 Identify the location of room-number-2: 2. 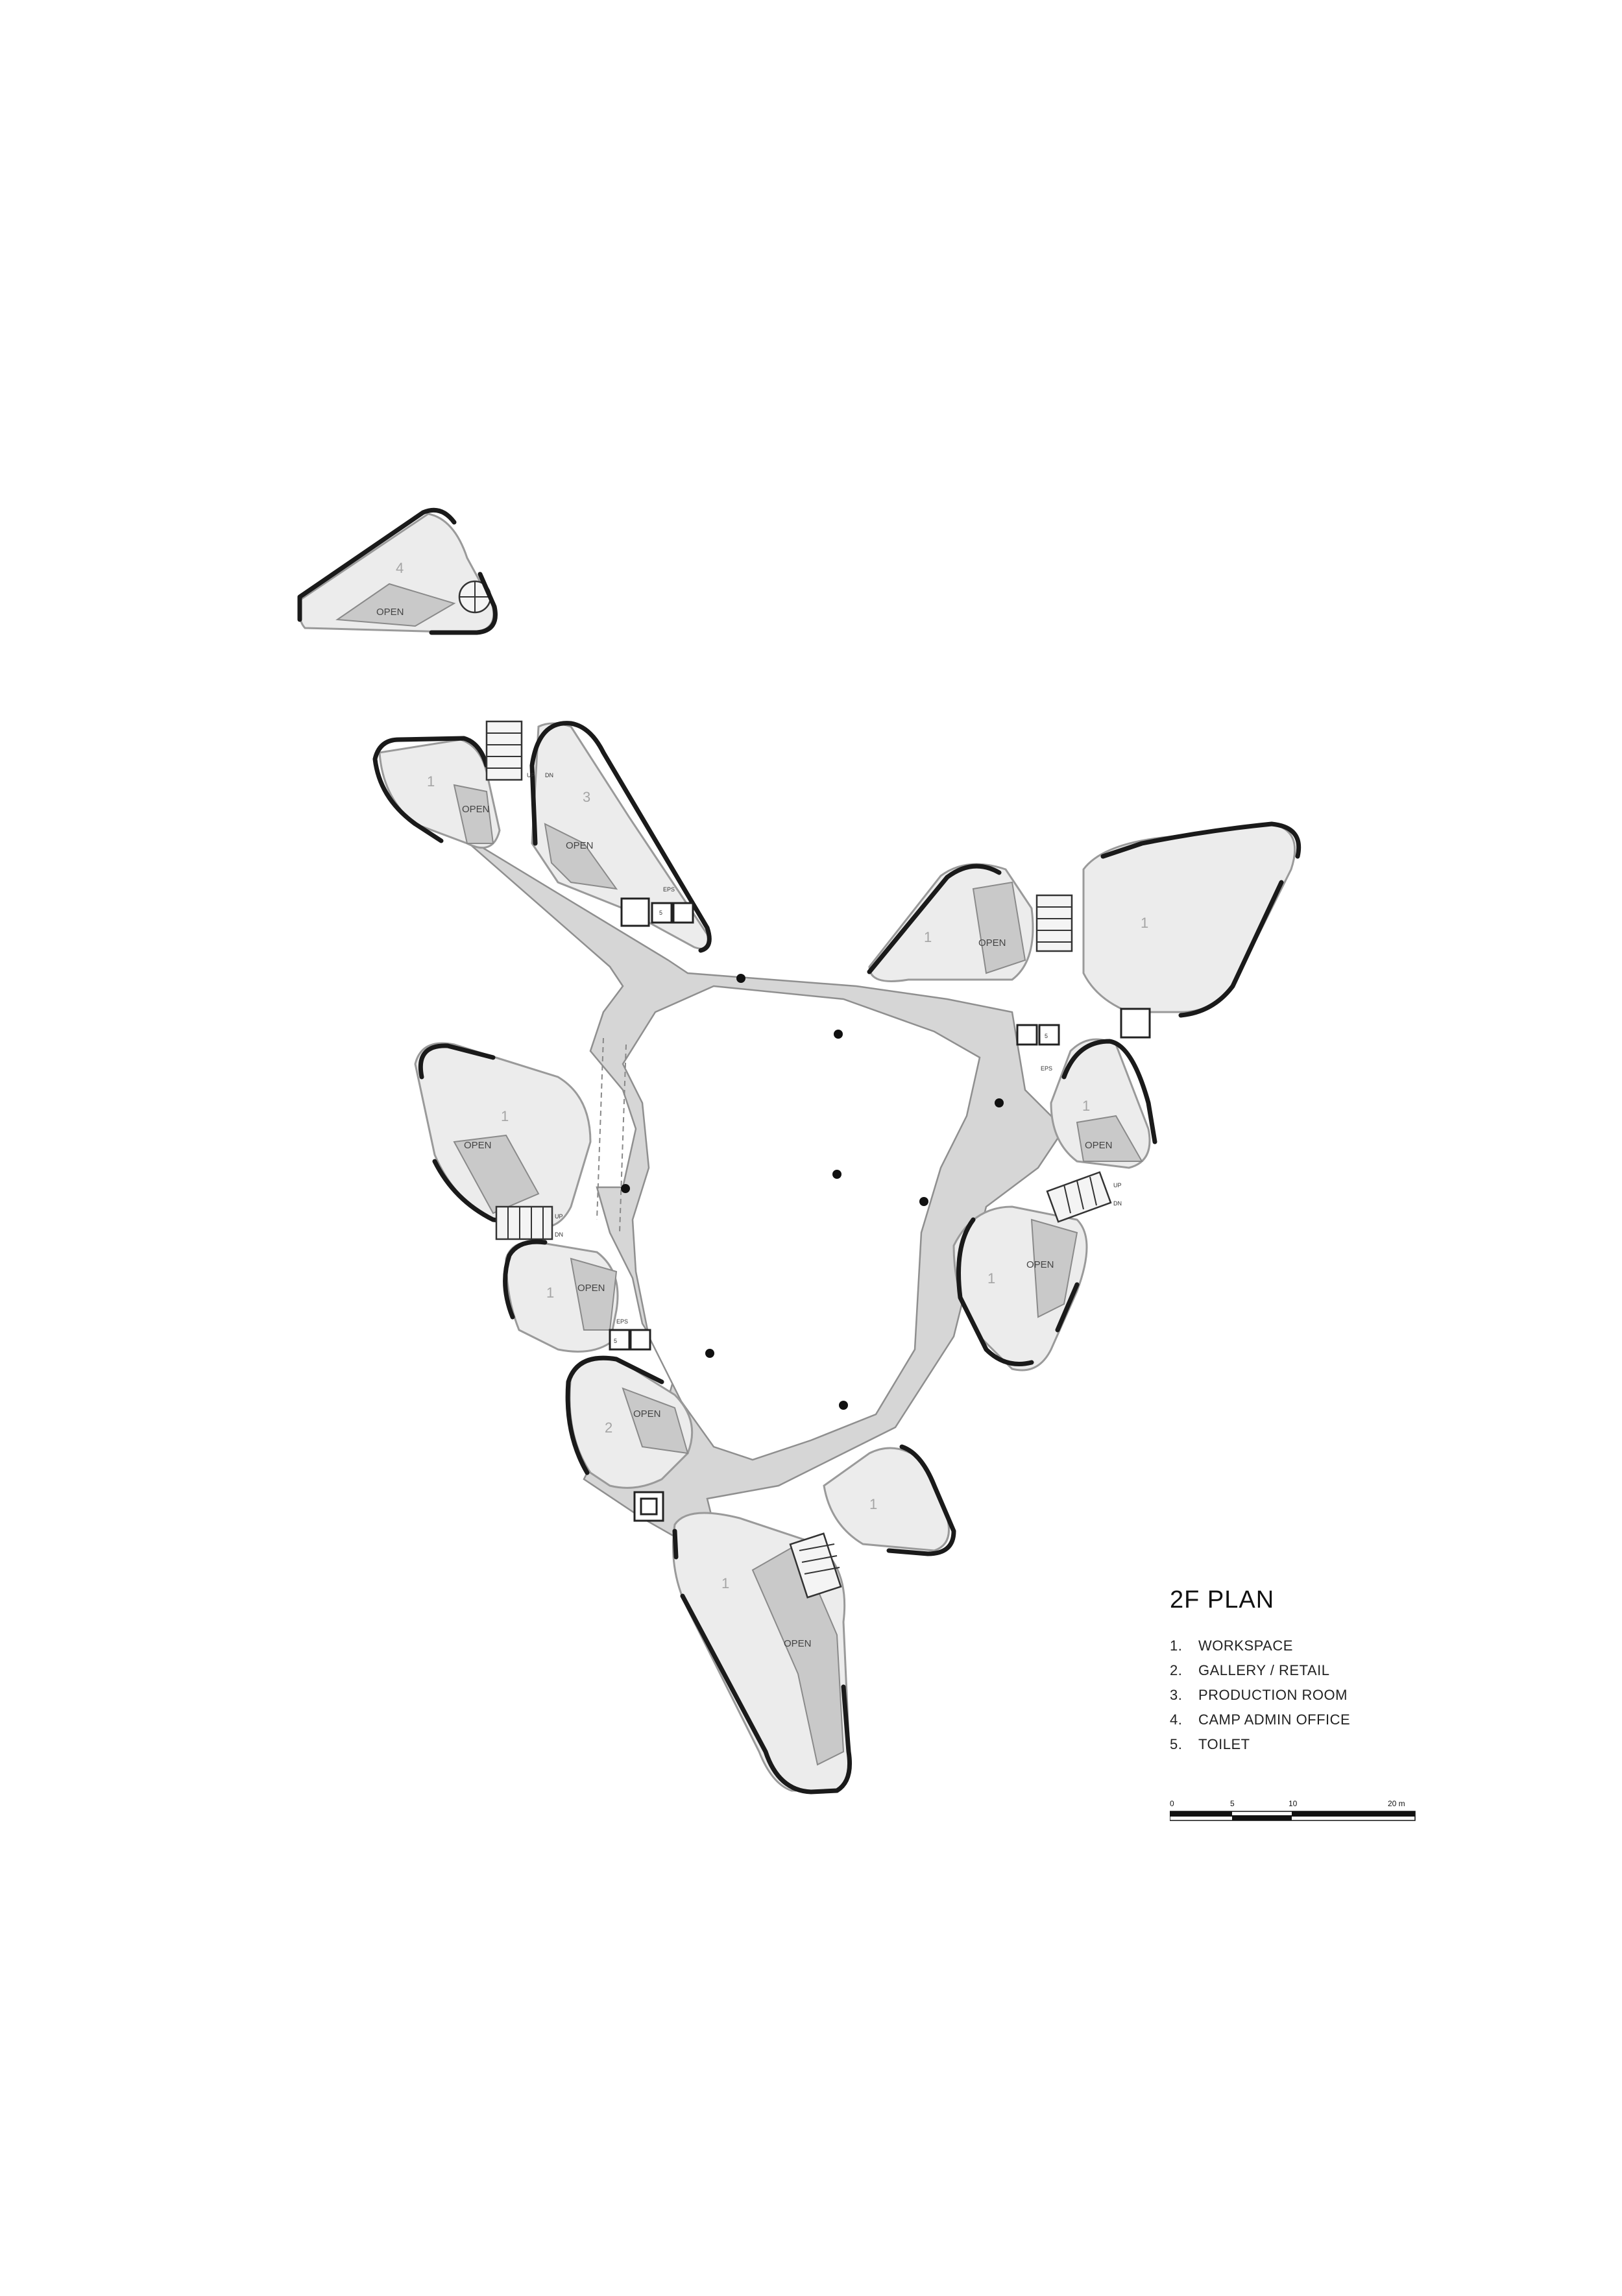
(609, 1428).